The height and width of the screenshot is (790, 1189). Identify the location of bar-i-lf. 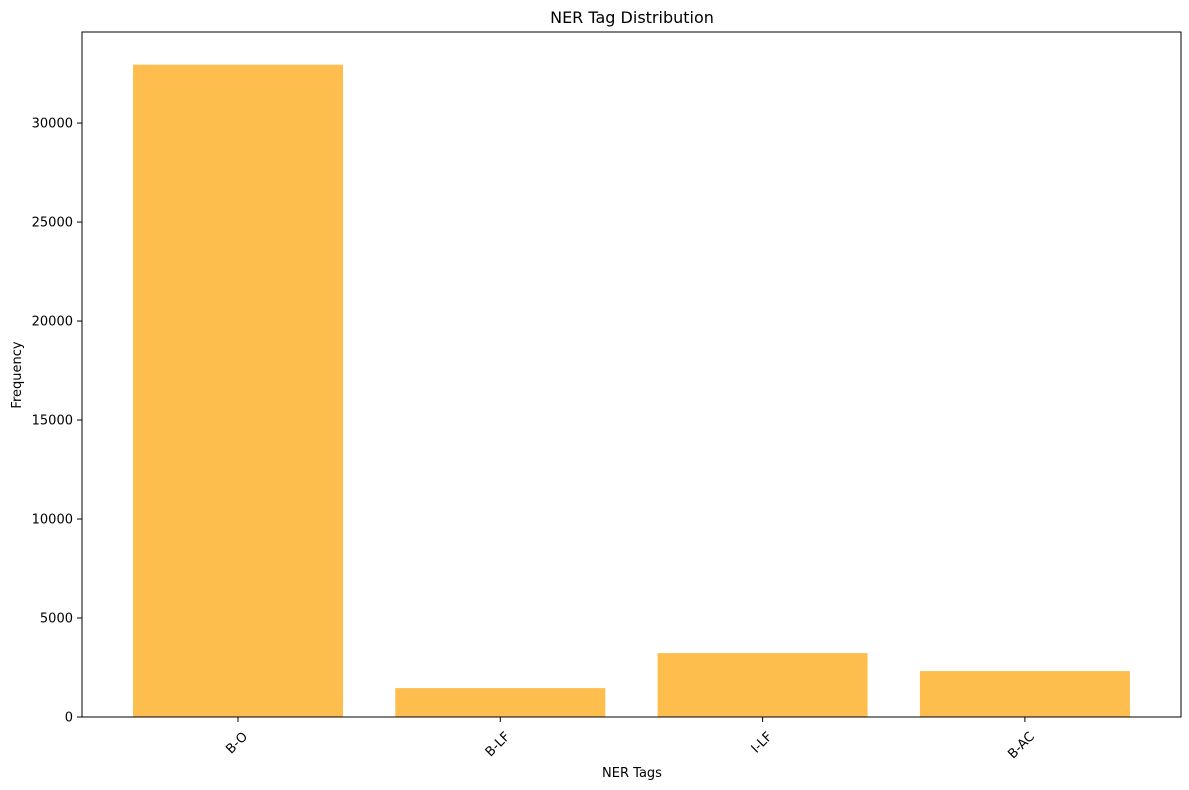
(762, 685).